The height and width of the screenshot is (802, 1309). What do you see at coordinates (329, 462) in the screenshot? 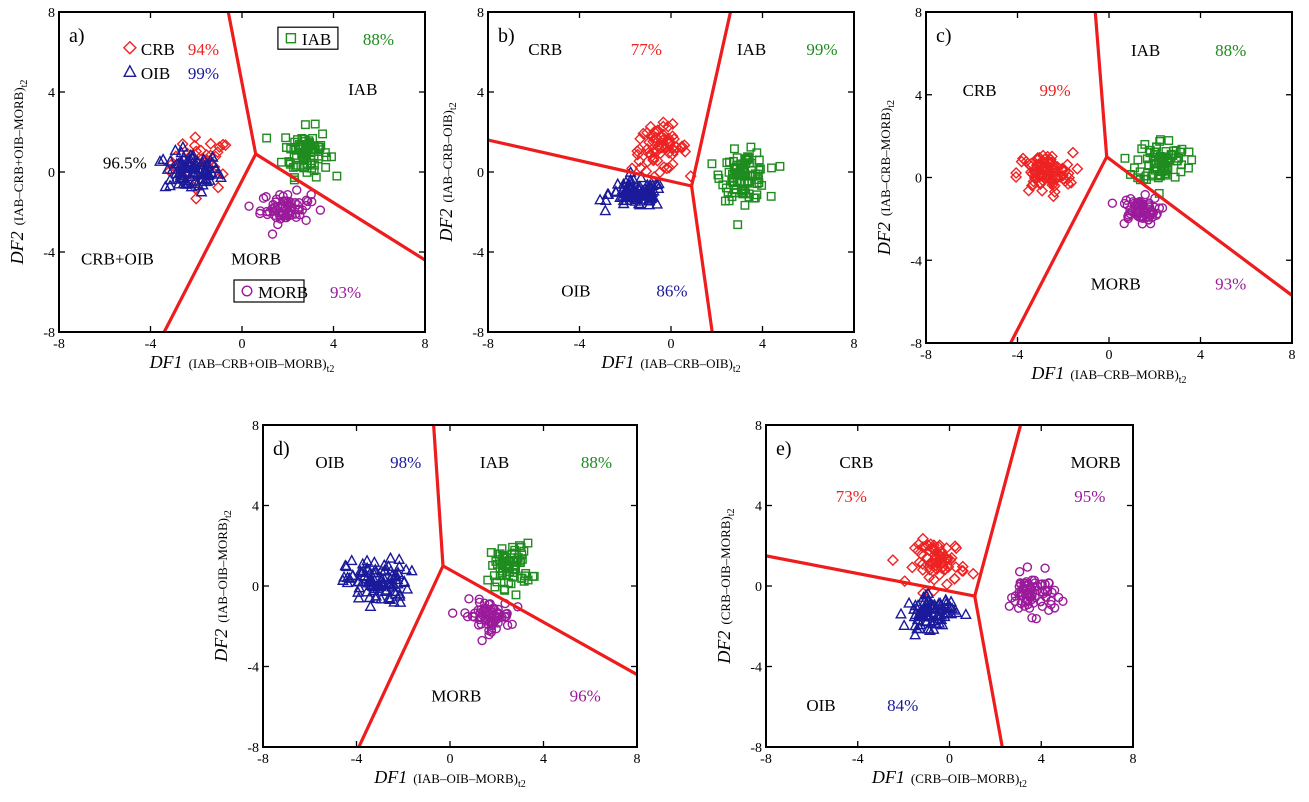
I see `region-label: OIB` at bounding box center [329, 462].